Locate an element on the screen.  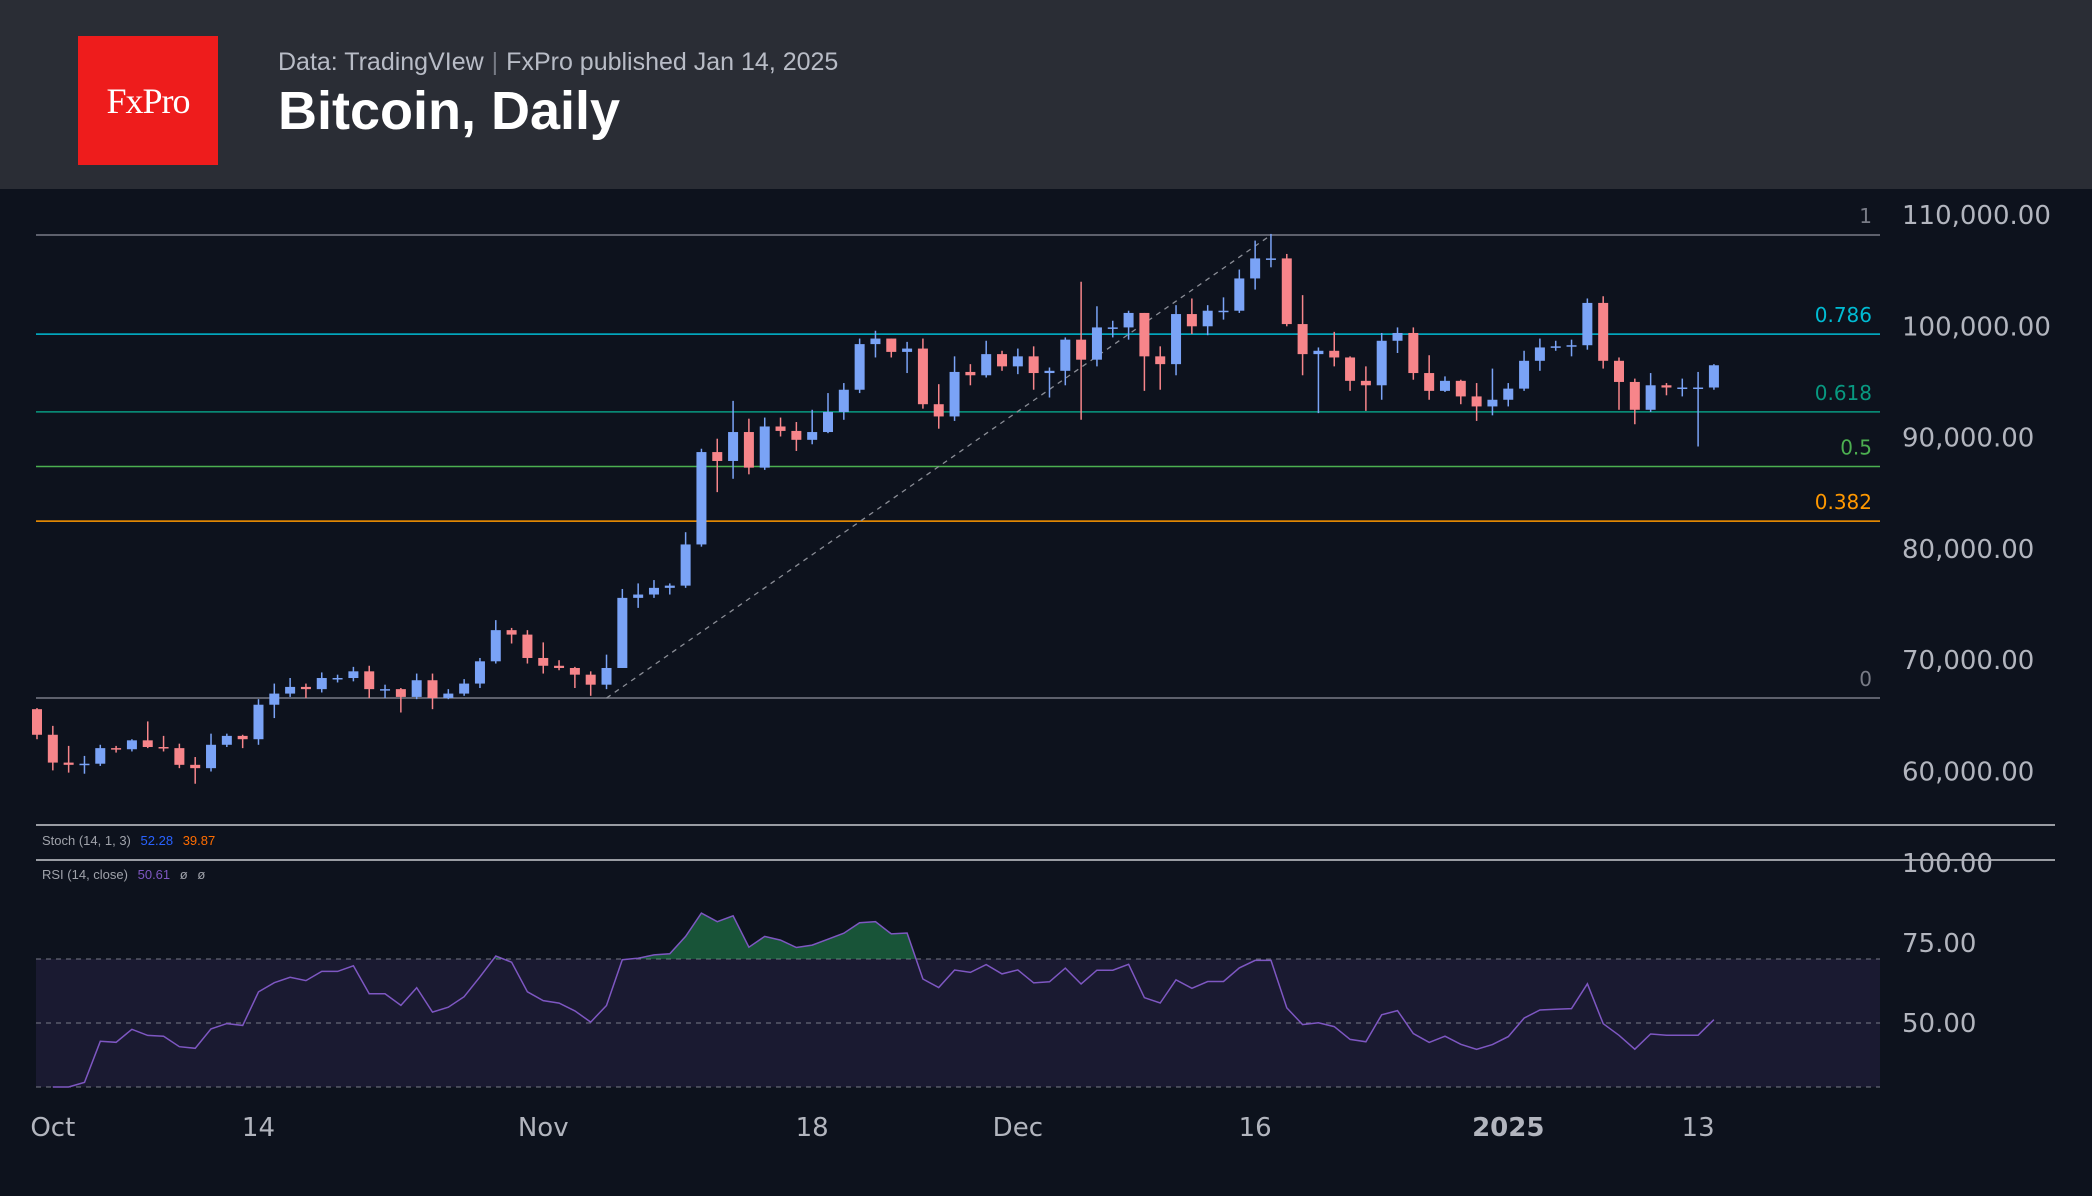
time-tick-label: 14 is located at coordinates (258, 1128).